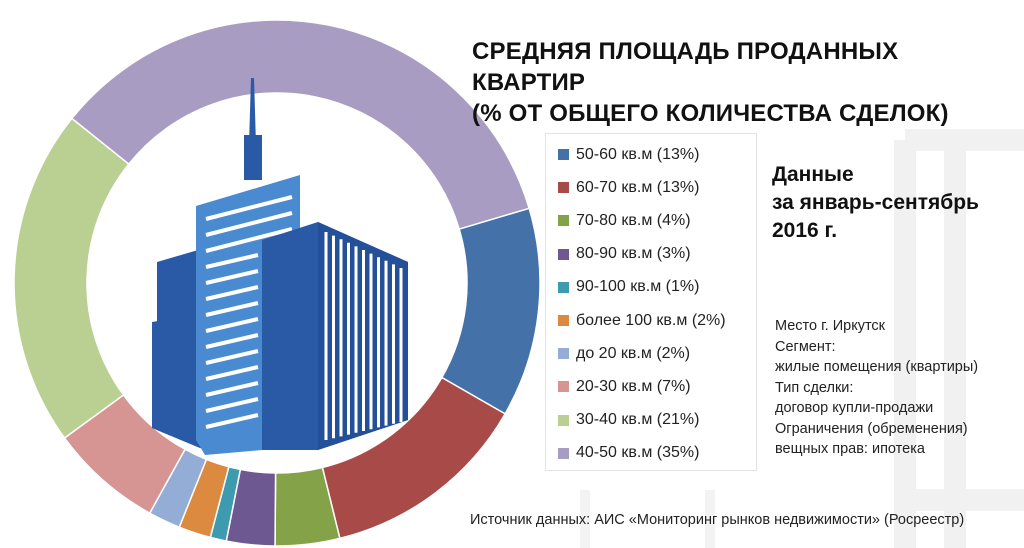 This screenshot has height=548, width=1024. Describe the element at coordinates (633, 254) in the screenshot. I see `legend-label: 80-90 кв.м (3%)` at that location.